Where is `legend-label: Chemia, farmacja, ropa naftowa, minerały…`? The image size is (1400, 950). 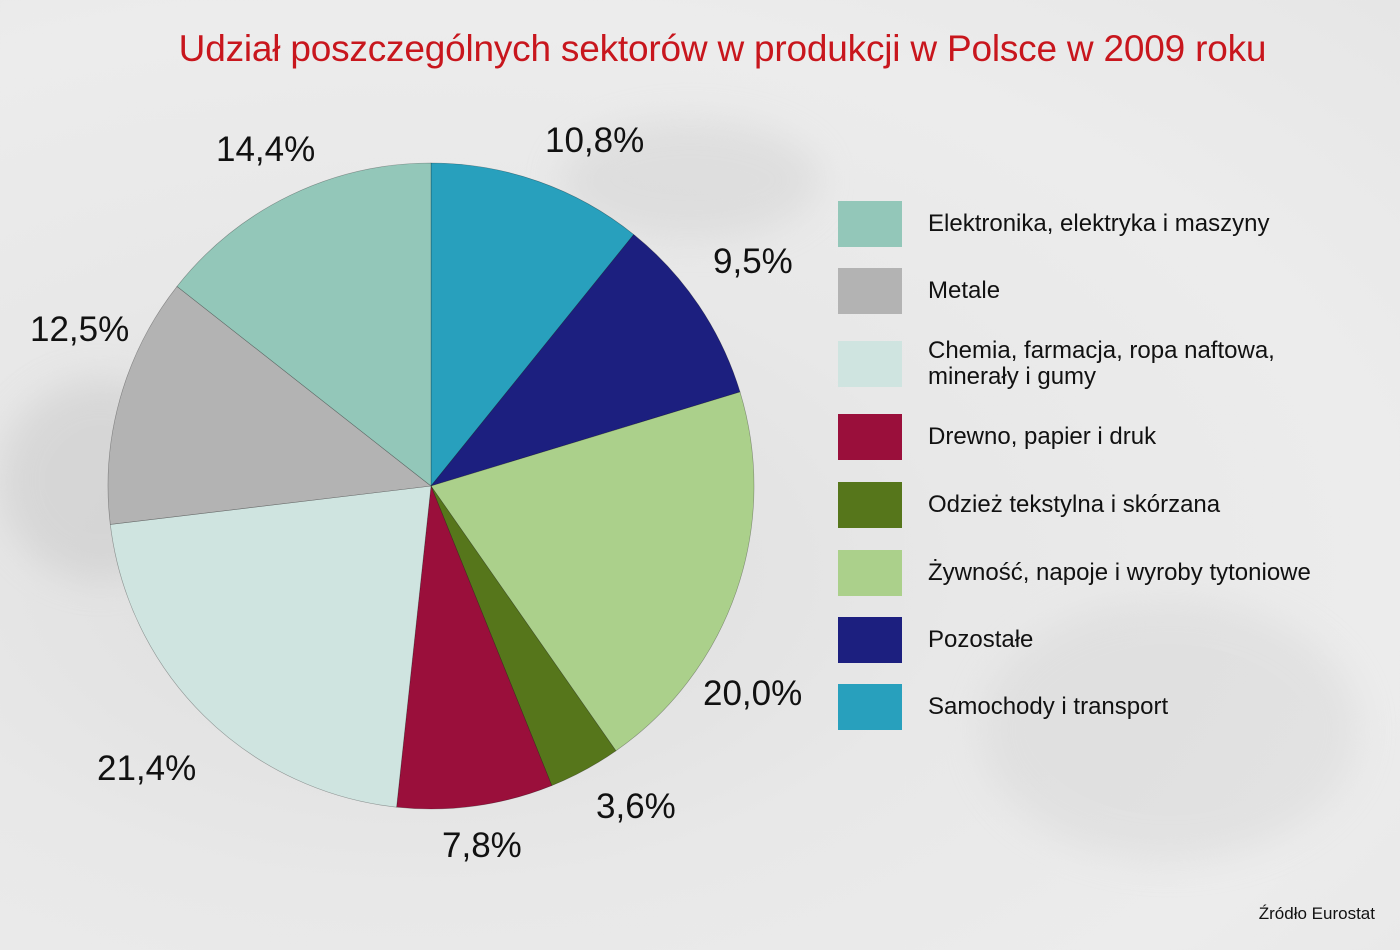 legend-label: Chemia, farmacja, ropa naftowa, minerały… is located at coordinates (1101, 363).